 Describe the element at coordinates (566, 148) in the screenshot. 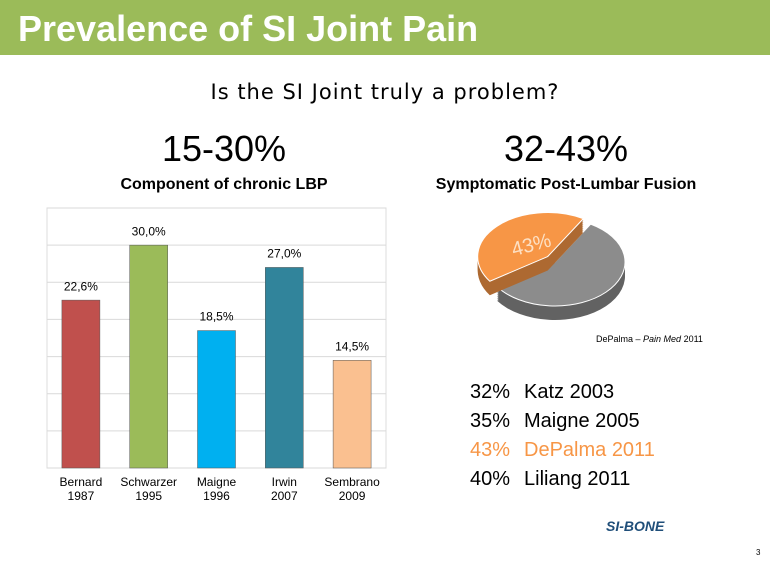

I see `figure: 32-43%` at that location.